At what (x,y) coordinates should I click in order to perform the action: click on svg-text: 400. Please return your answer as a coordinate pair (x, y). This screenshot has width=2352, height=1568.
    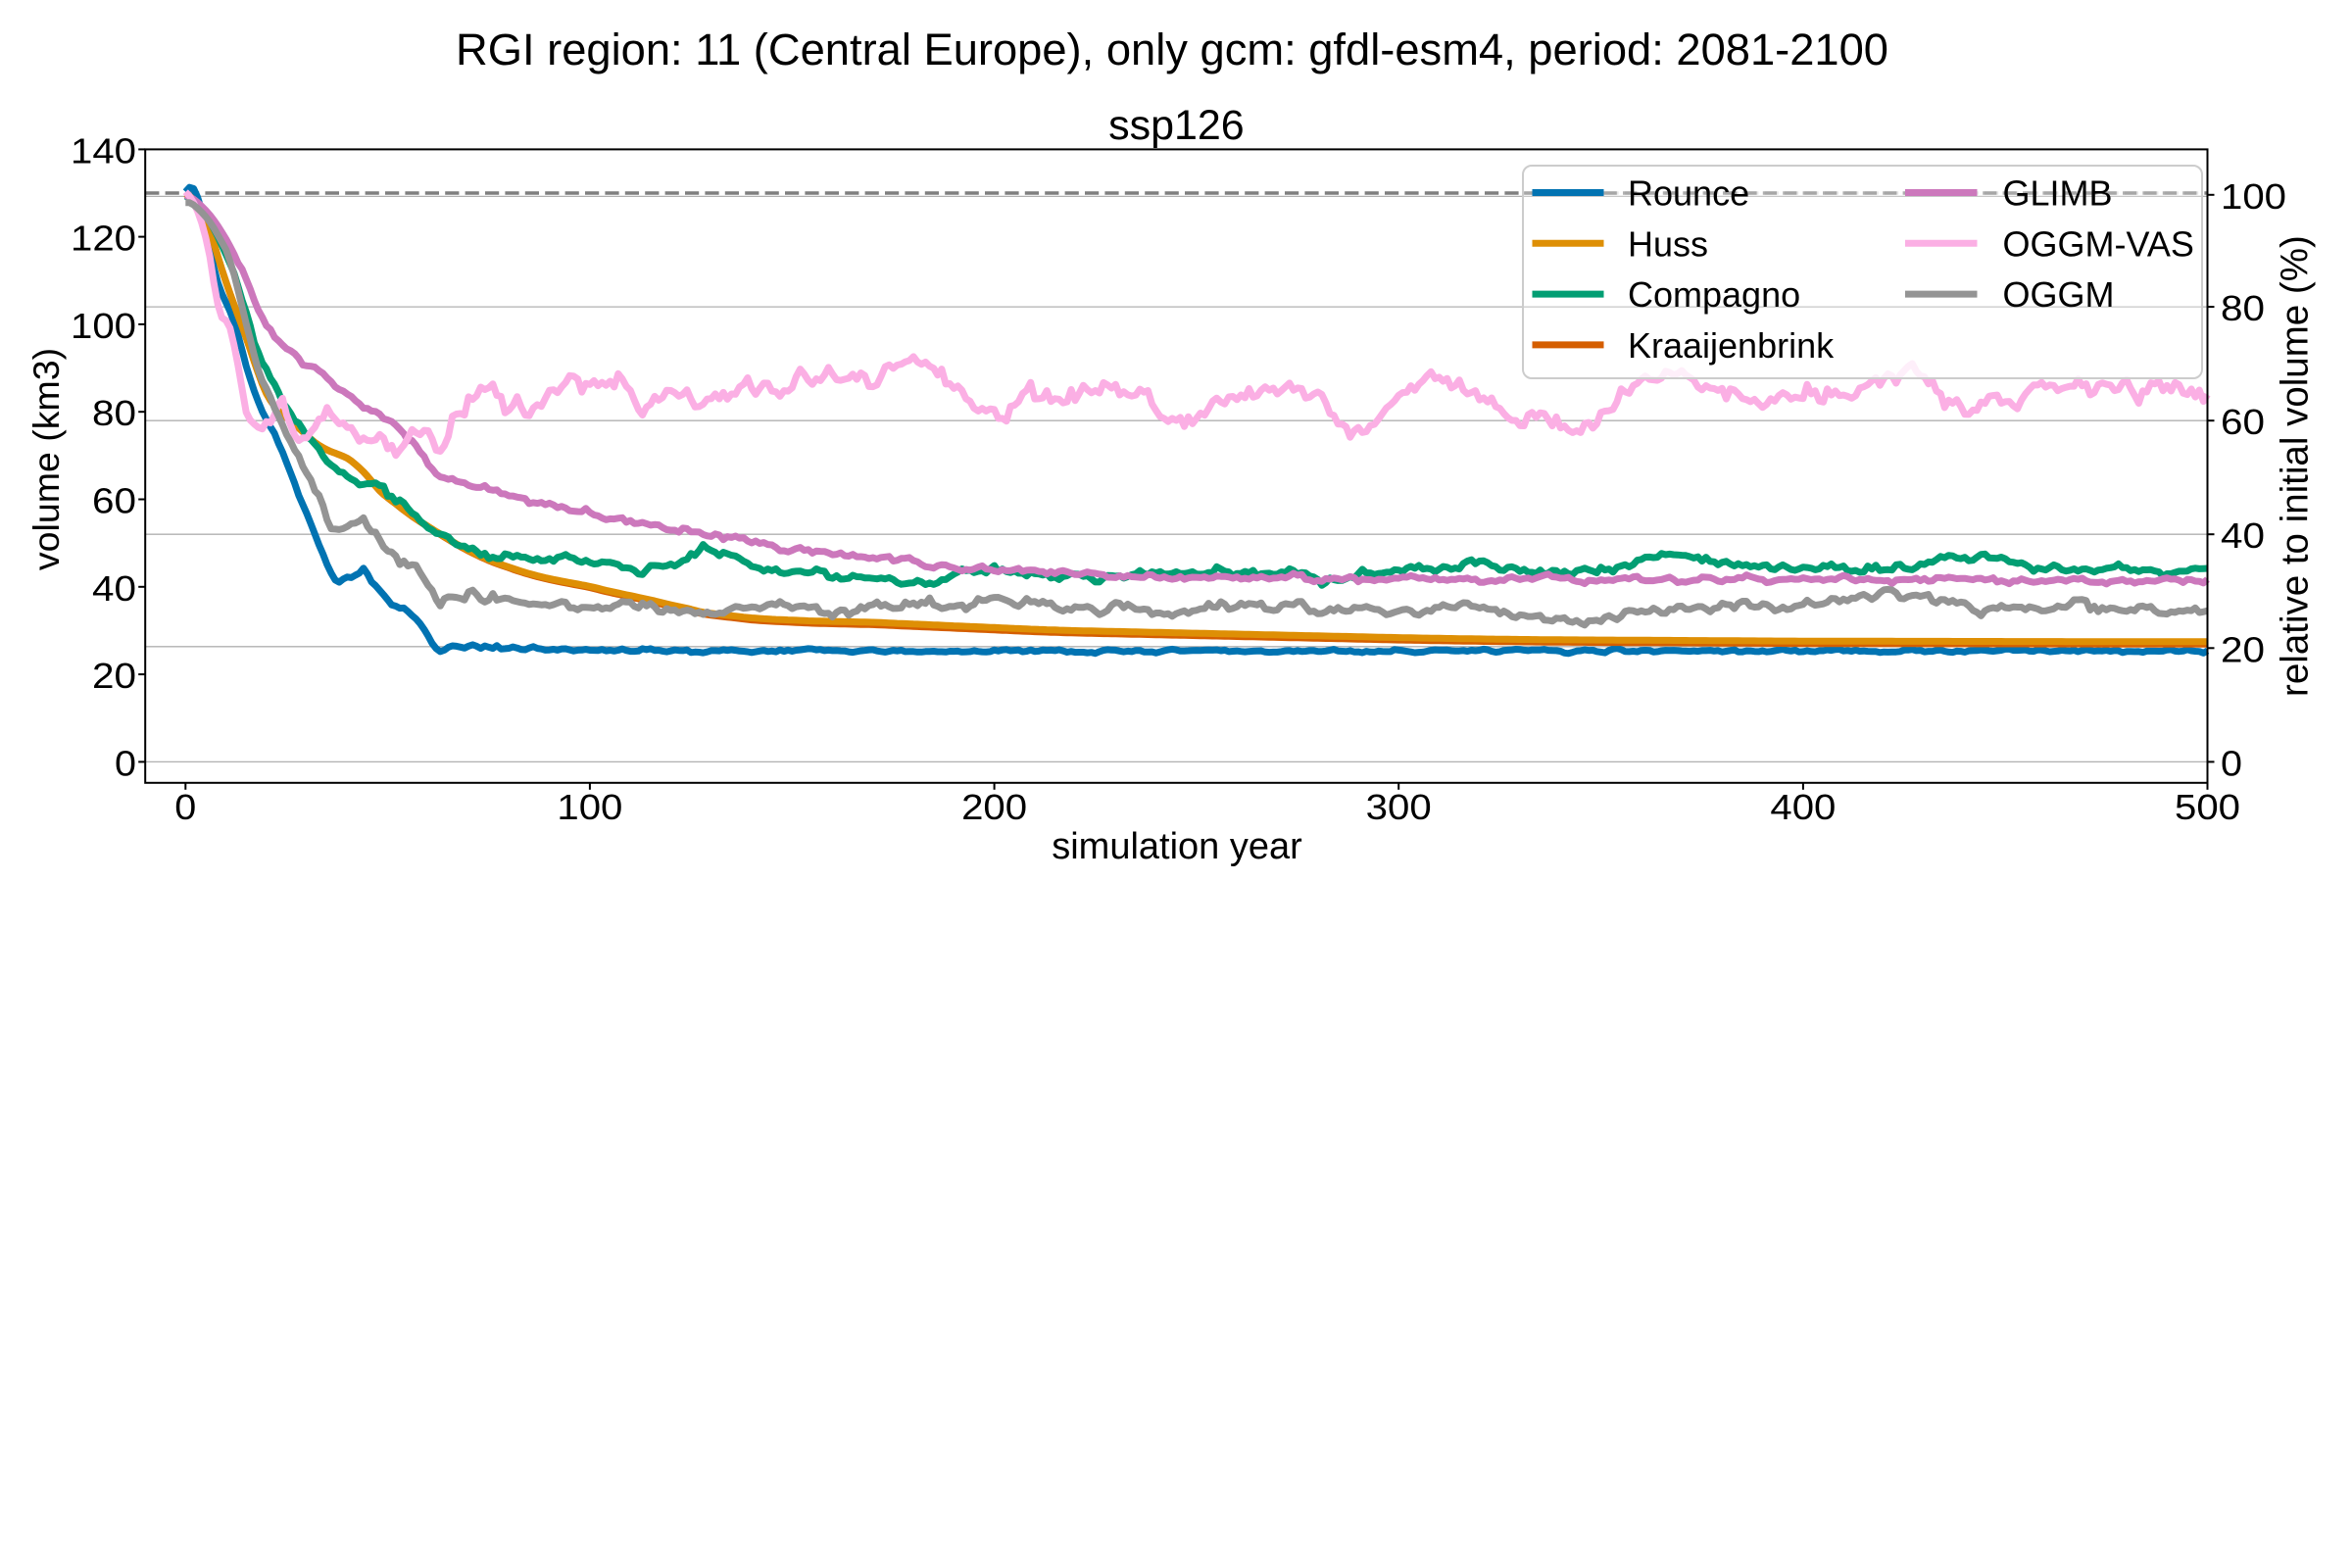
    Looking at the image, I should click on (1803, 807).